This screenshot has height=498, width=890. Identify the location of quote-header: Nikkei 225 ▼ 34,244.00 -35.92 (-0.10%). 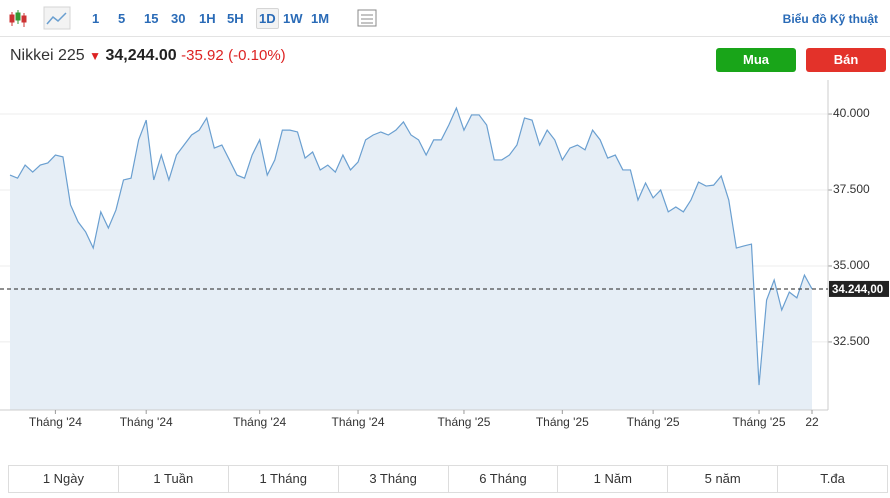
(148, 56).